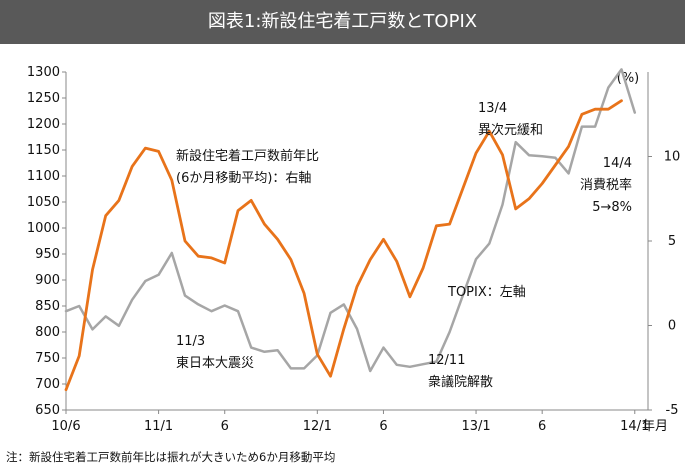  I want to click on left-tick-label: 700, so click(47, 384).